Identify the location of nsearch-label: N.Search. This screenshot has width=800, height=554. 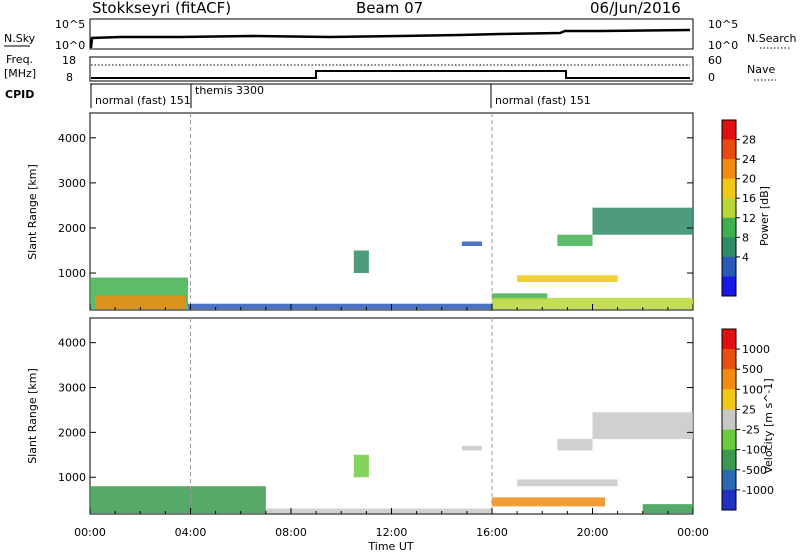
(772, 38).